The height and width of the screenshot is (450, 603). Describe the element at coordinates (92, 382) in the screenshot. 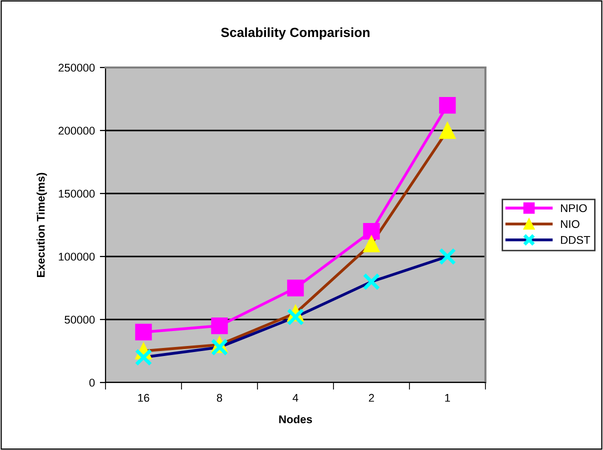

I see `y-tick-label: 0` at that location.